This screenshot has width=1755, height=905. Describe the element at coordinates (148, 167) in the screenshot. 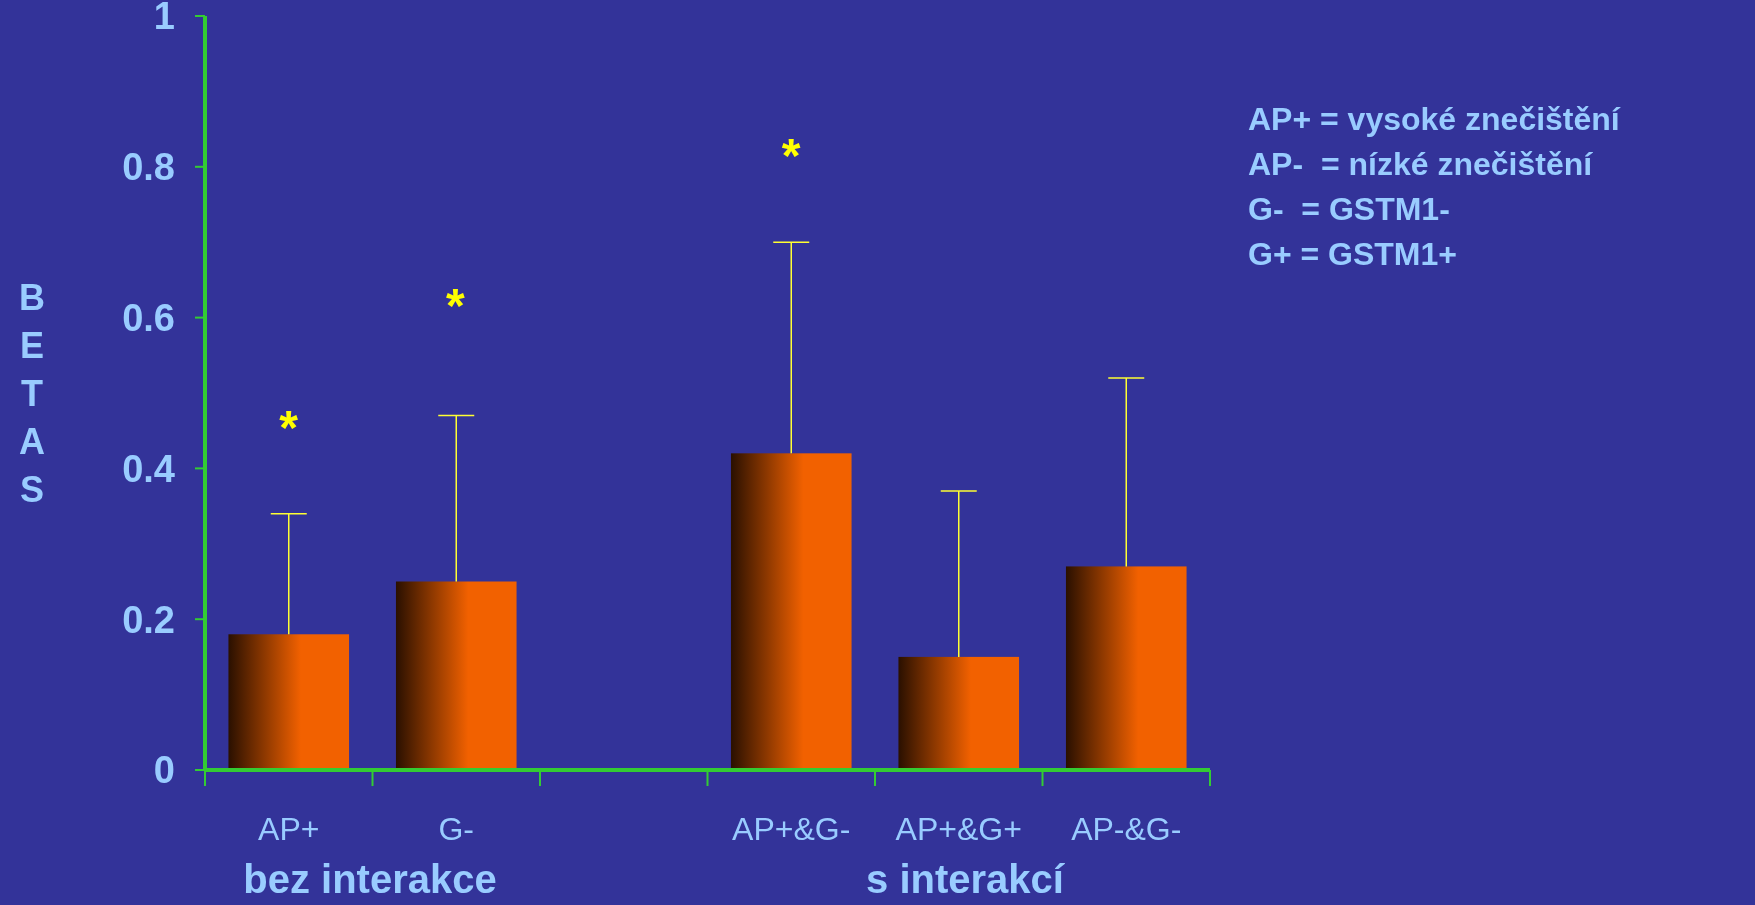

I see `y-tick-label: 0.8` at that location.